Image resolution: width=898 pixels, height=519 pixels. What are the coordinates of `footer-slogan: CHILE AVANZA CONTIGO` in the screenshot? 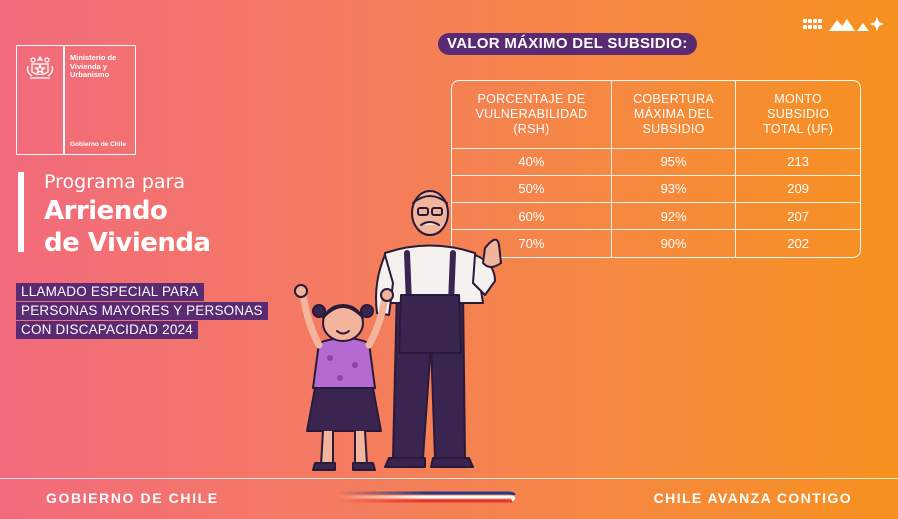 It's located at (752, 498).